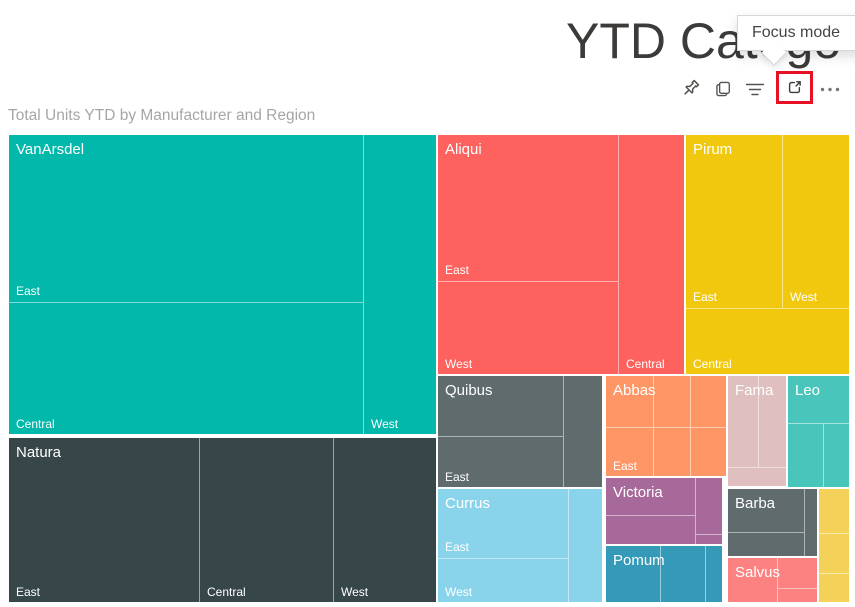 This screenshot has width=855, height=607. I want to click on treemap-group-currus: East West Currus, so click(520, 545).